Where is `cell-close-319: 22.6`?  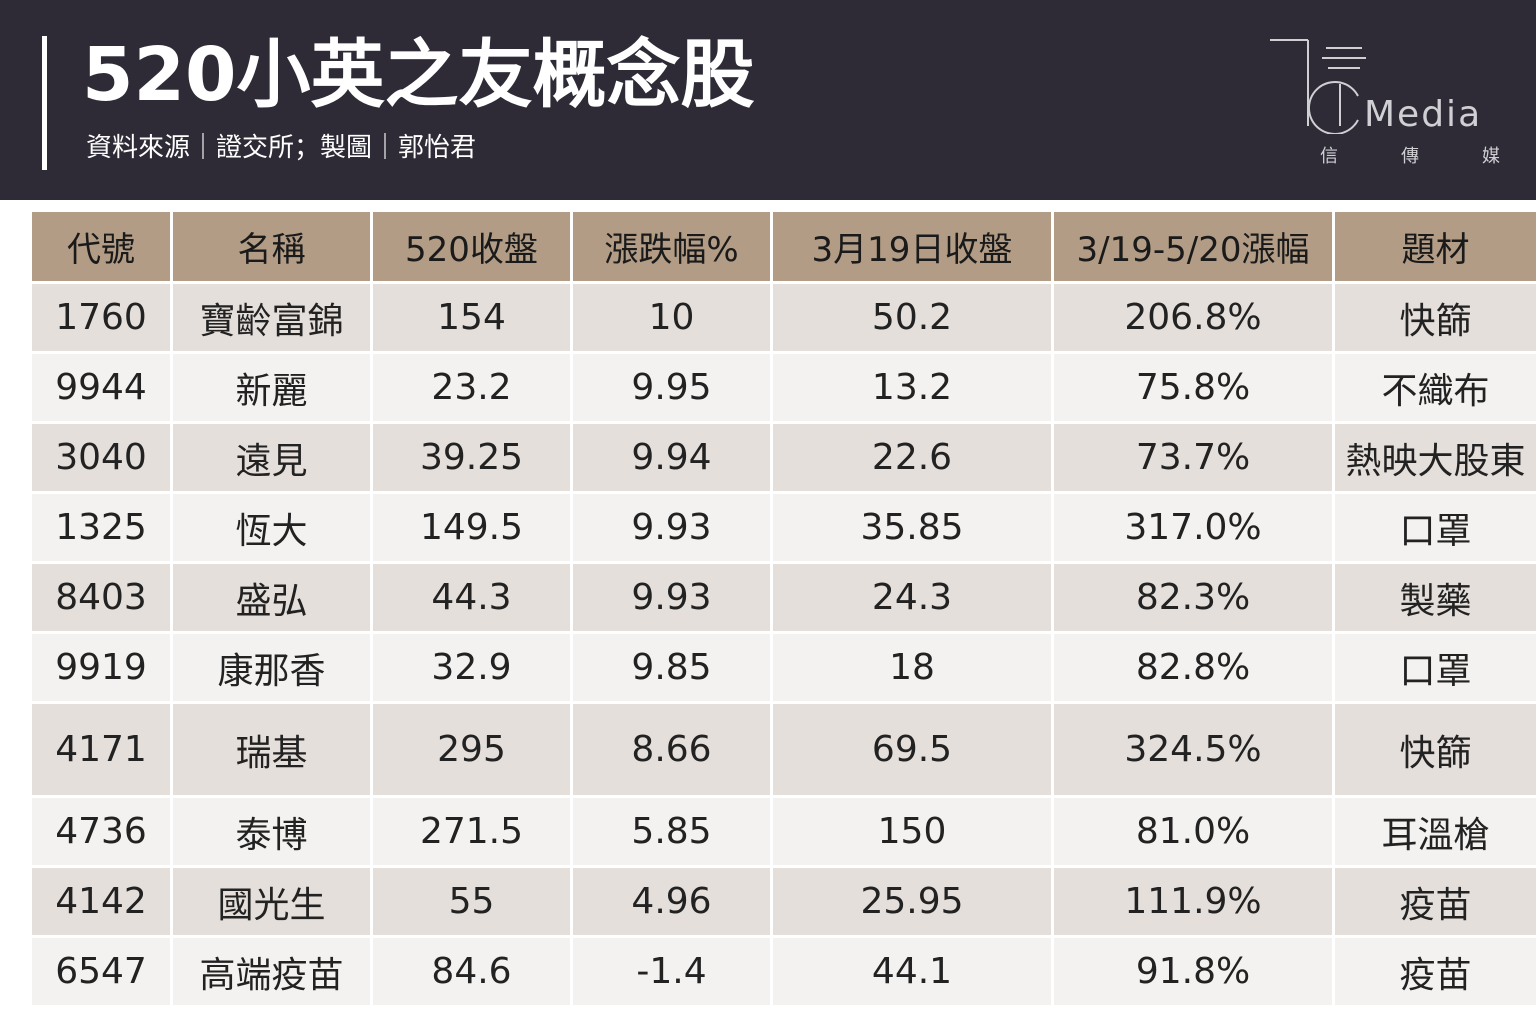 cell-close-319: 22.6 is located at coordinates (912, 457).